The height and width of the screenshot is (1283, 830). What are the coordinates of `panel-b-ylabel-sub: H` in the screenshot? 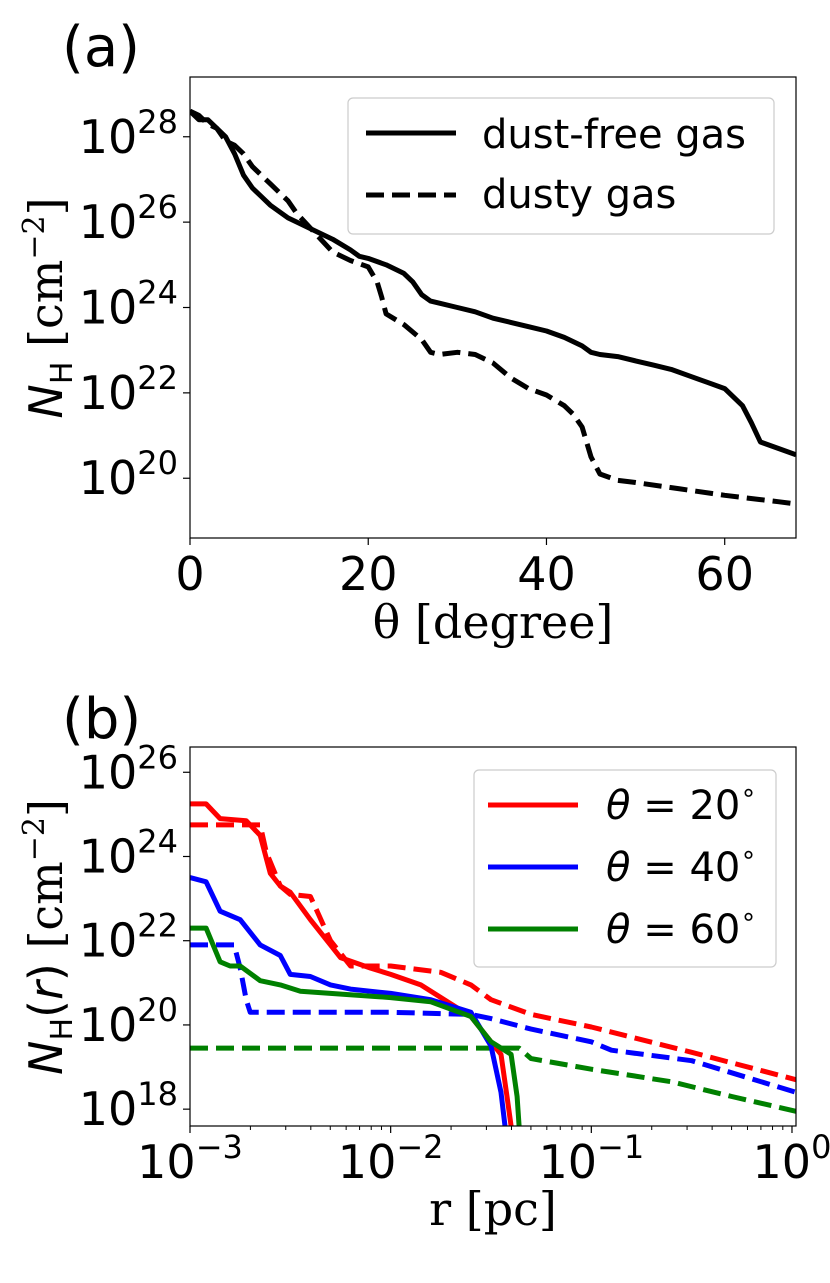 It's located at (62, 1029).